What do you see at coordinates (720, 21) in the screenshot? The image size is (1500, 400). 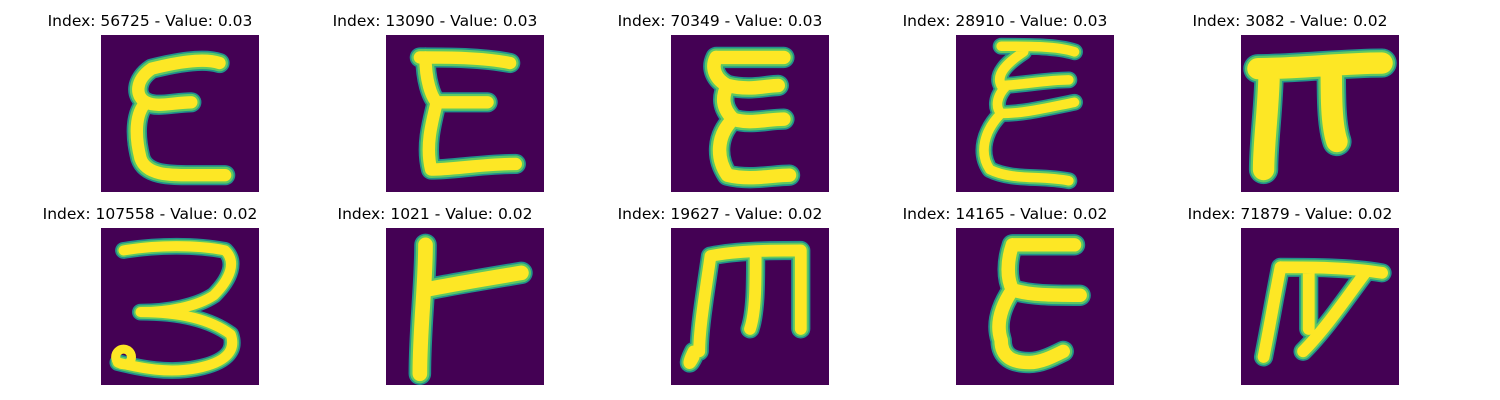 I see `sample-title: Index: 70349 - Value: 0.03` at bounding box center [720, 21].